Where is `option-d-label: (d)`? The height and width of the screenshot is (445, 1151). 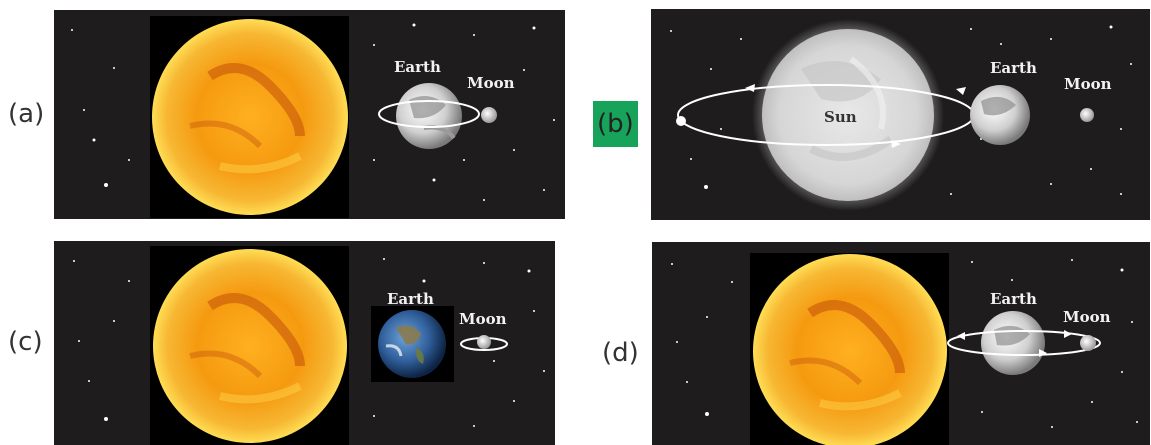 option-d-label: (d) is located at coordinates (620, 353).